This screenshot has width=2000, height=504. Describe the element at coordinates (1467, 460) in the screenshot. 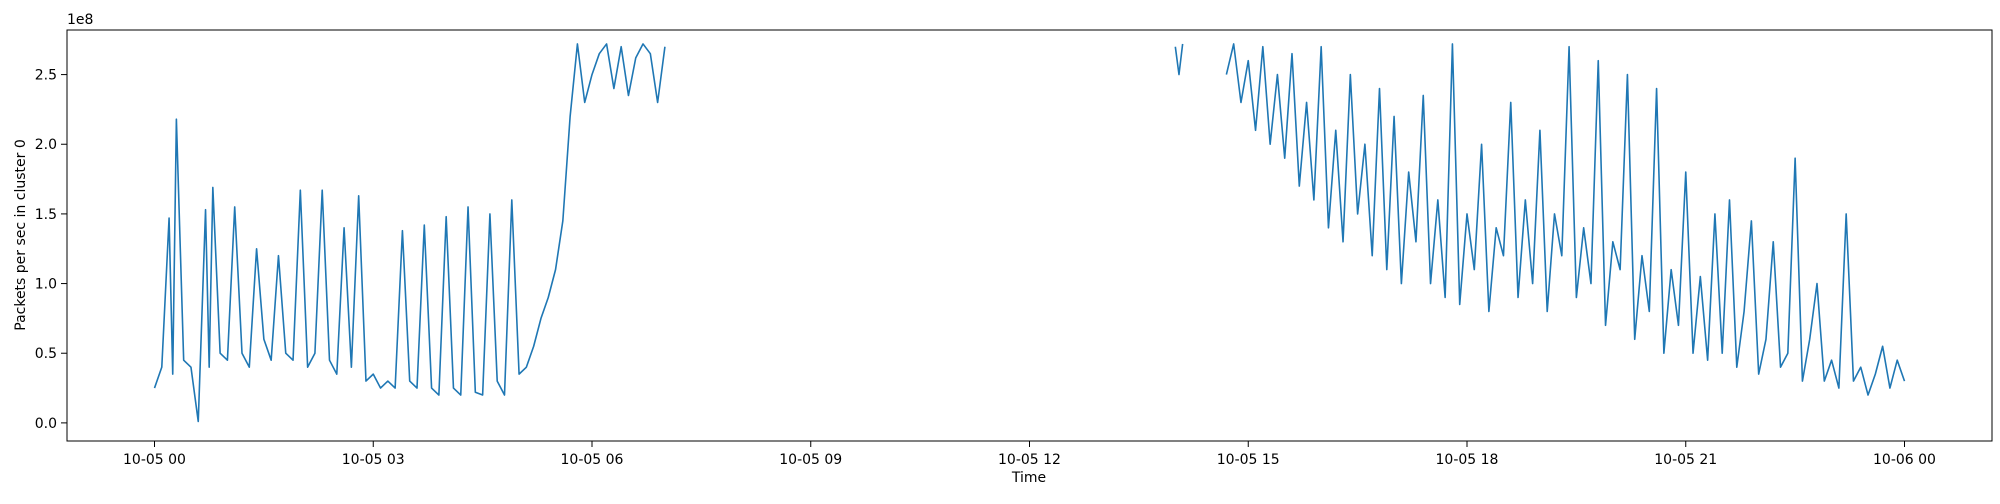

I see `x-tick-label: 10-05 18` at that location.